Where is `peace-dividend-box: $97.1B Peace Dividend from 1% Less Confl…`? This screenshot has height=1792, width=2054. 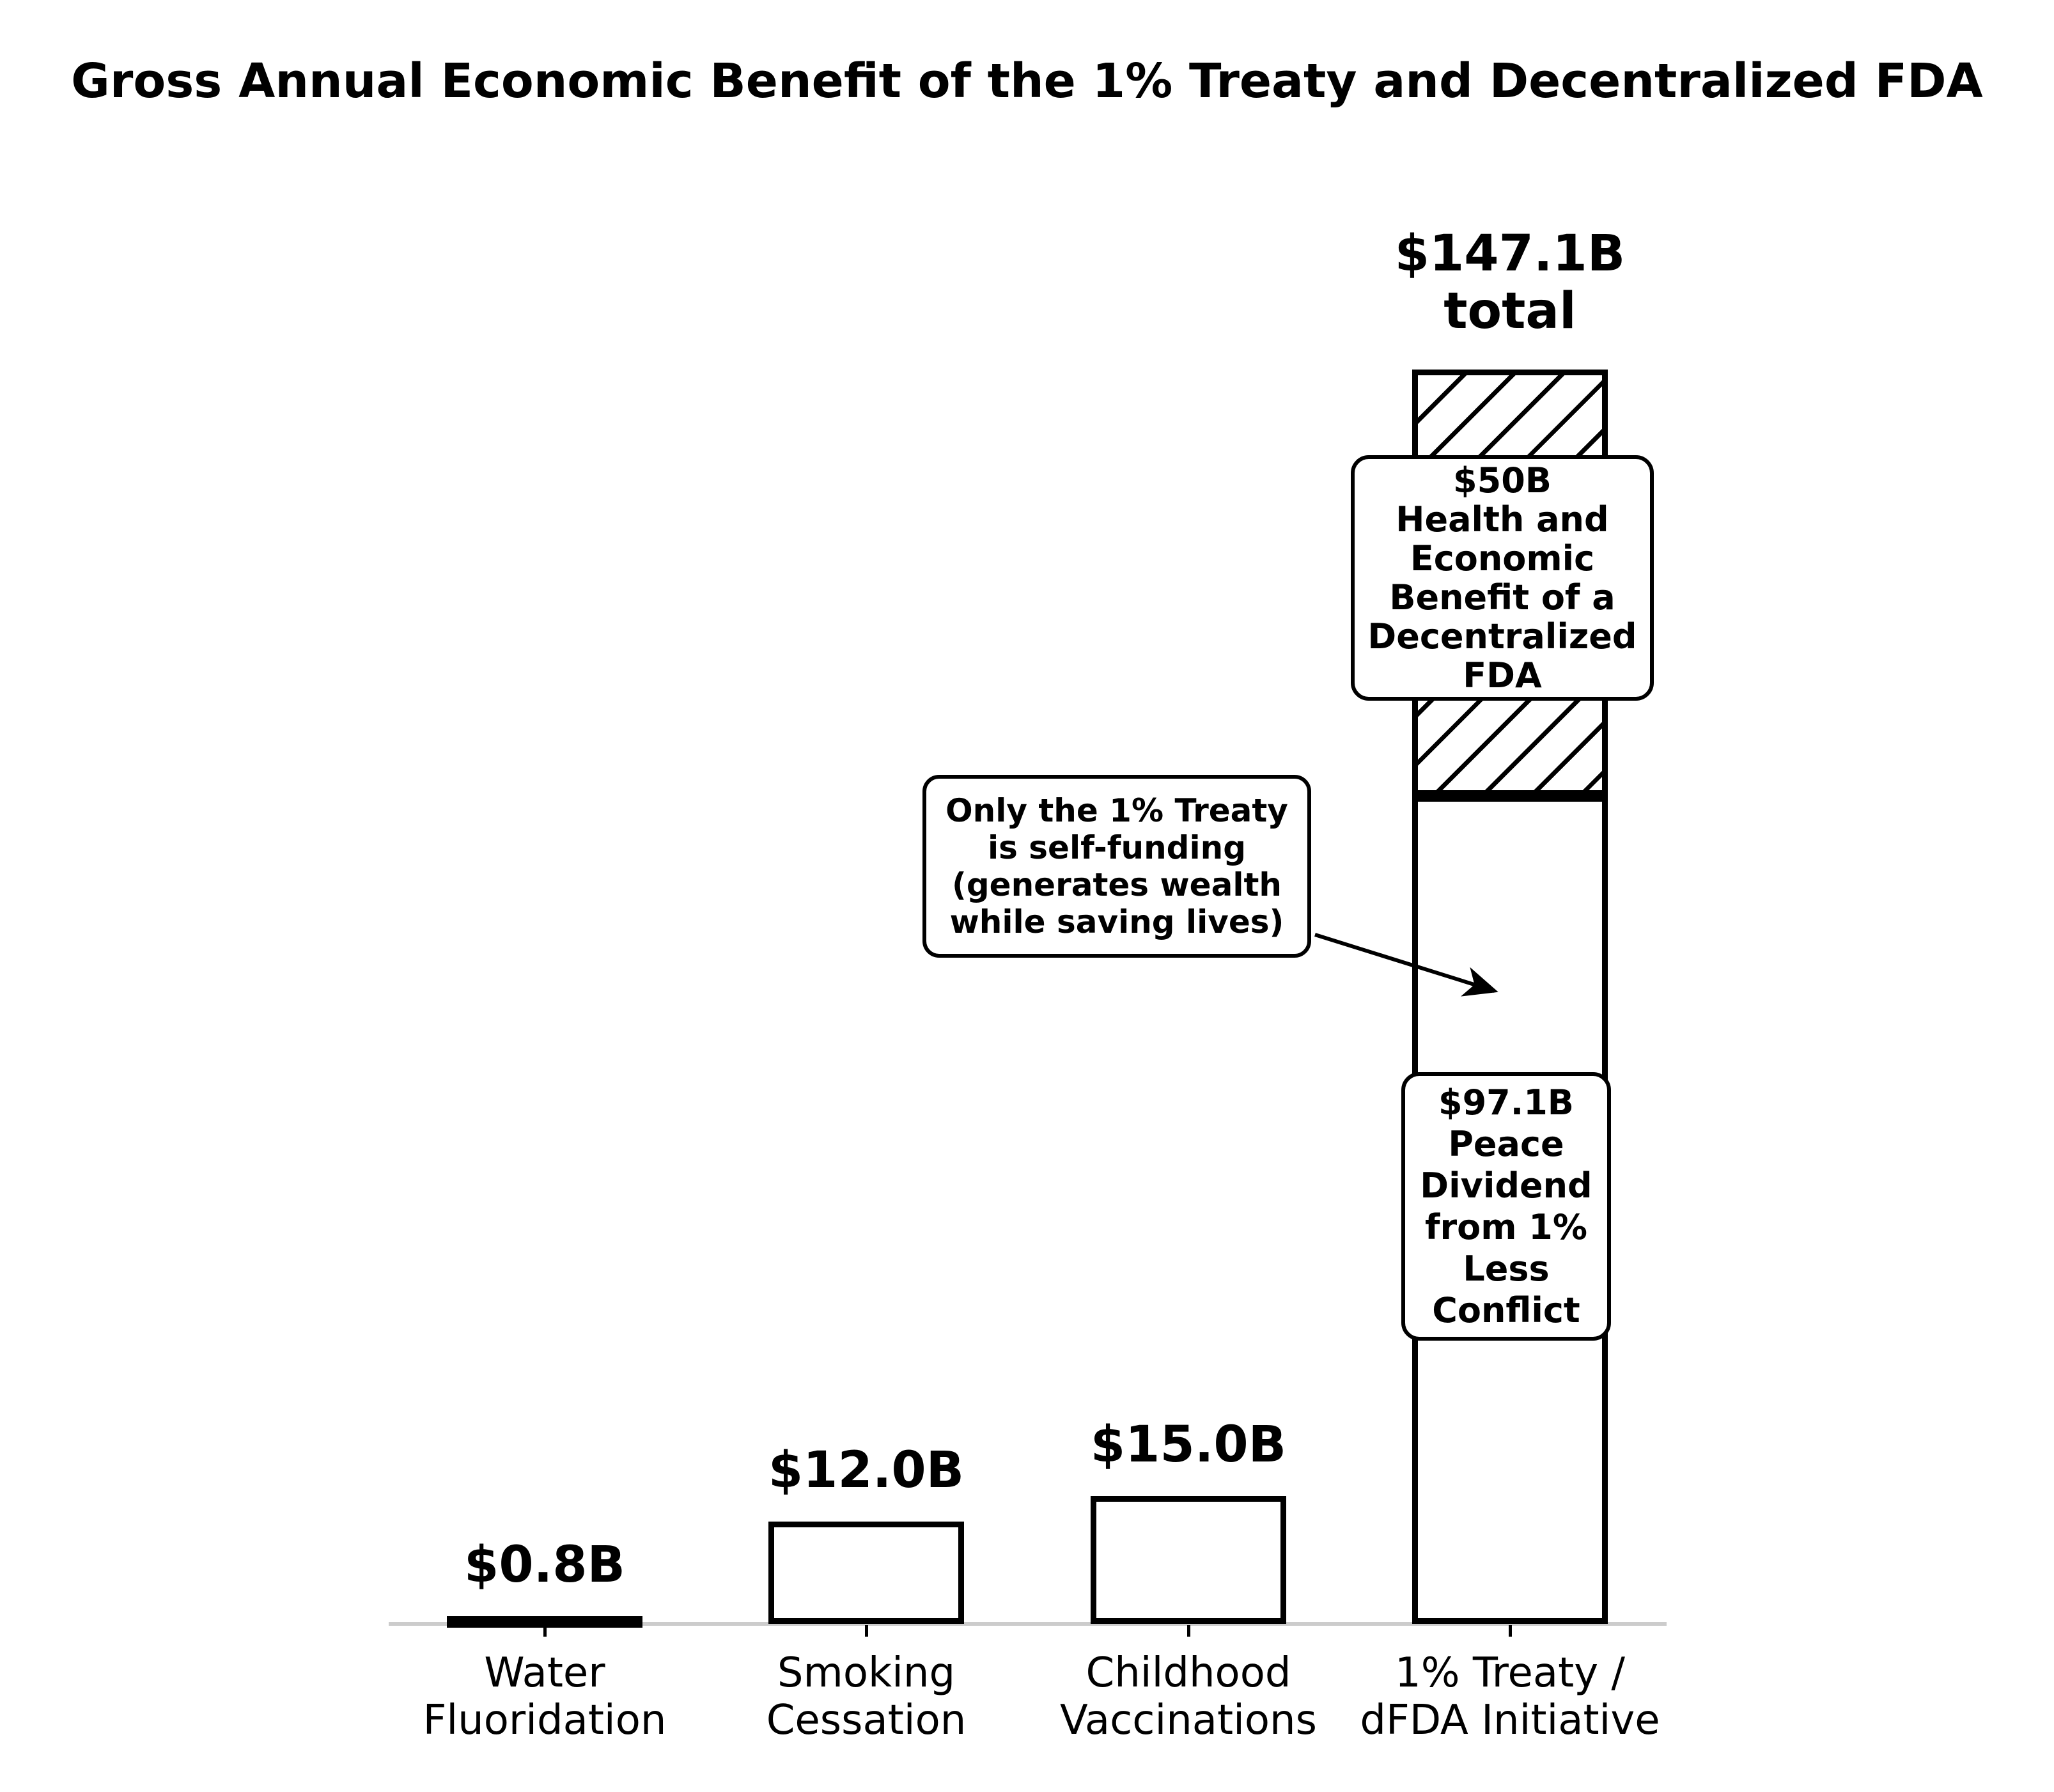 peace-dividend-box: $97.1B Peace Dividend from 1% Less Confl… is located at coordinates (1506, 1206).